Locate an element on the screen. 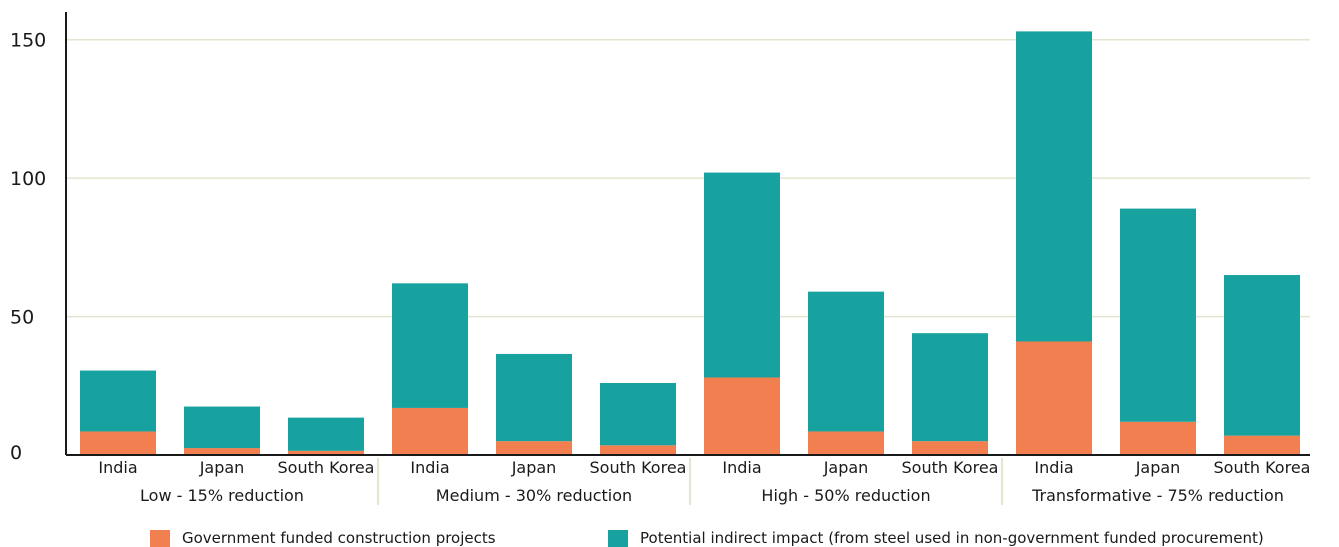 The height and width of the screenshot is (547, 1339). y-tick-label: 150 is located at coordinates (28, 41).